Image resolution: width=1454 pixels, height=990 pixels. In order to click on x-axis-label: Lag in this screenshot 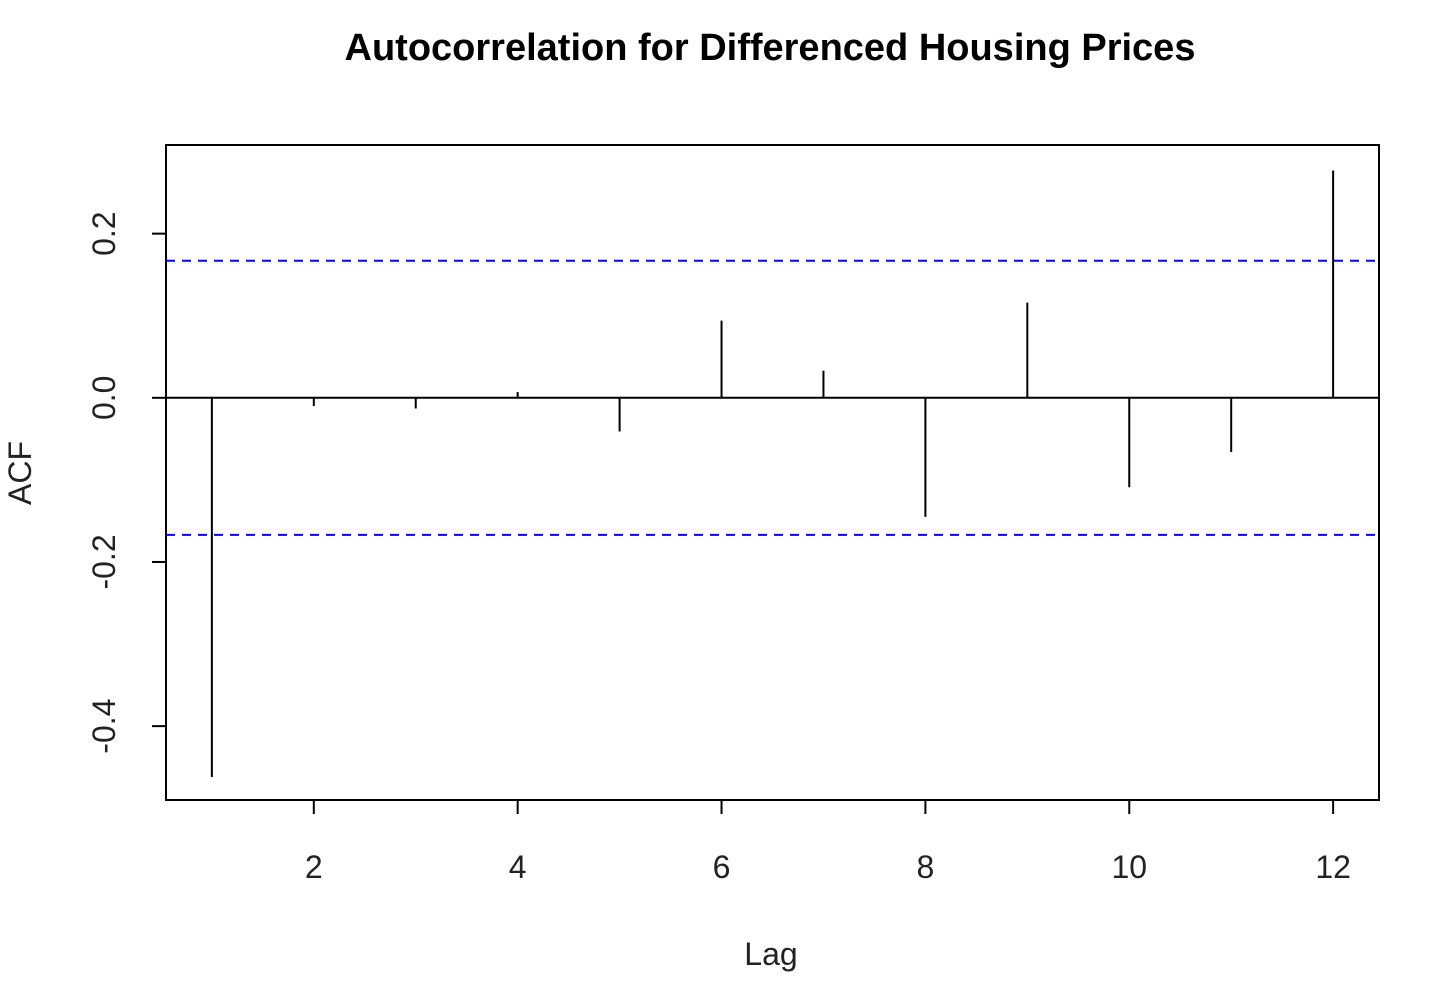, I will do `click(770, 954)`.